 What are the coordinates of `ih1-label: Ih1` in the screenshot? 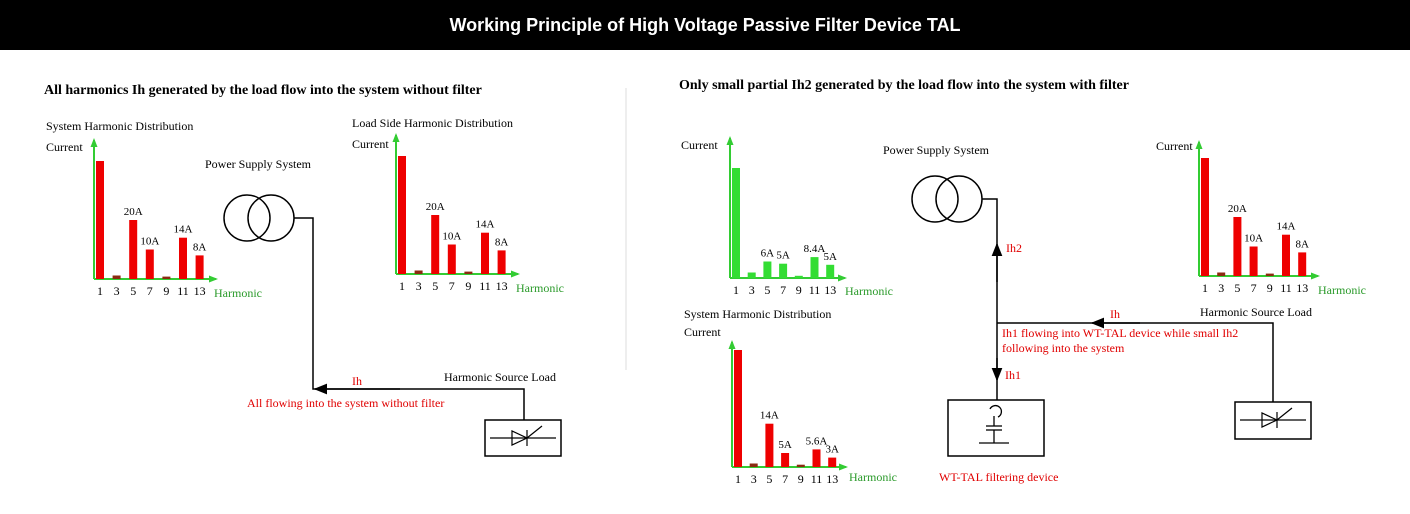 It's located at (1013, 375).